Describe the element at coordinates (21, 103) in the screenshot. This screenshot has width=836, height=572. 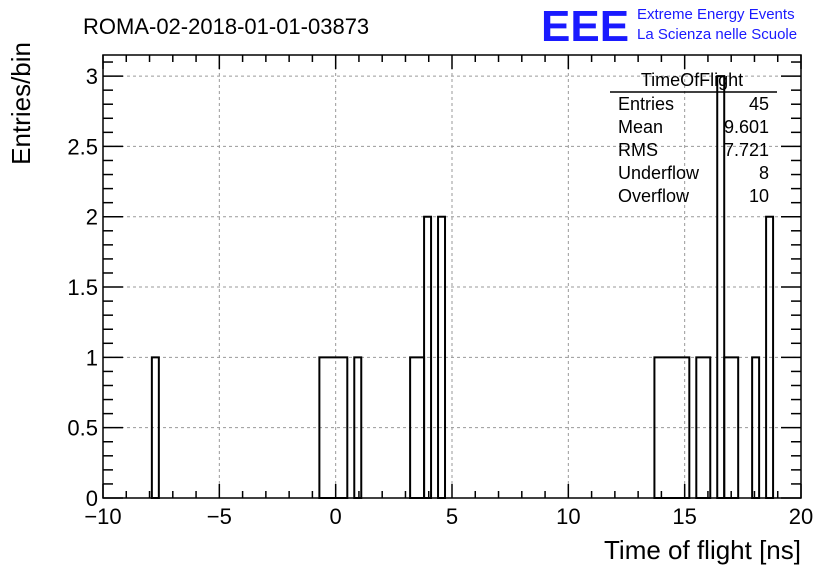
I see `y-axis-label: Entries/bin` at that location.